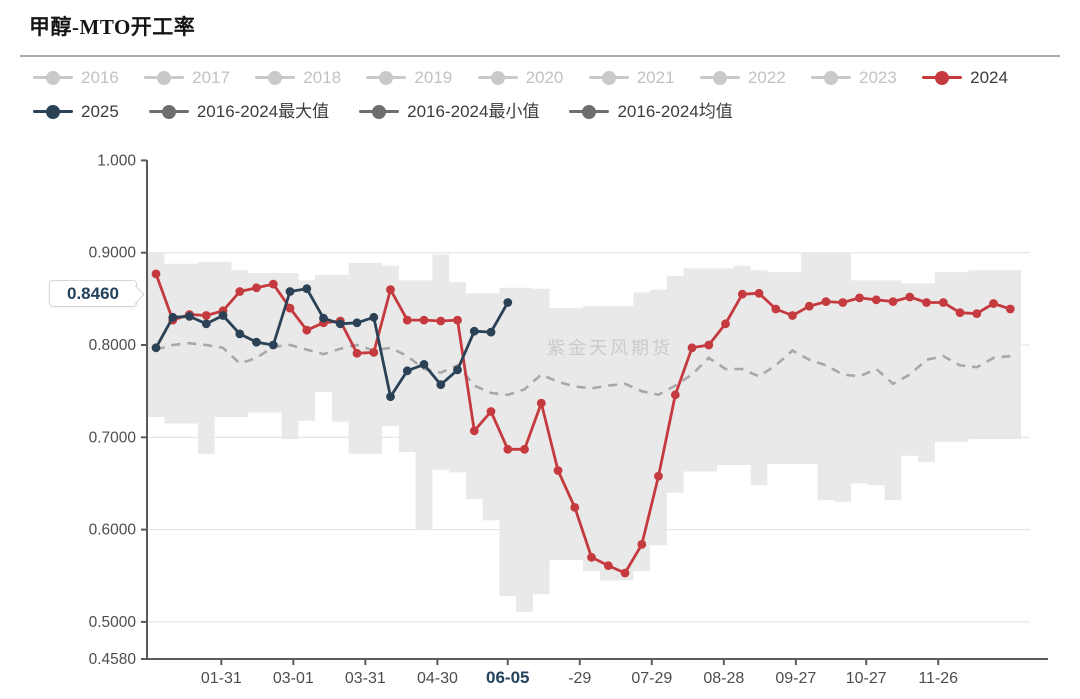  I want to click on legend-item-label: 2017, so click(211, 77).